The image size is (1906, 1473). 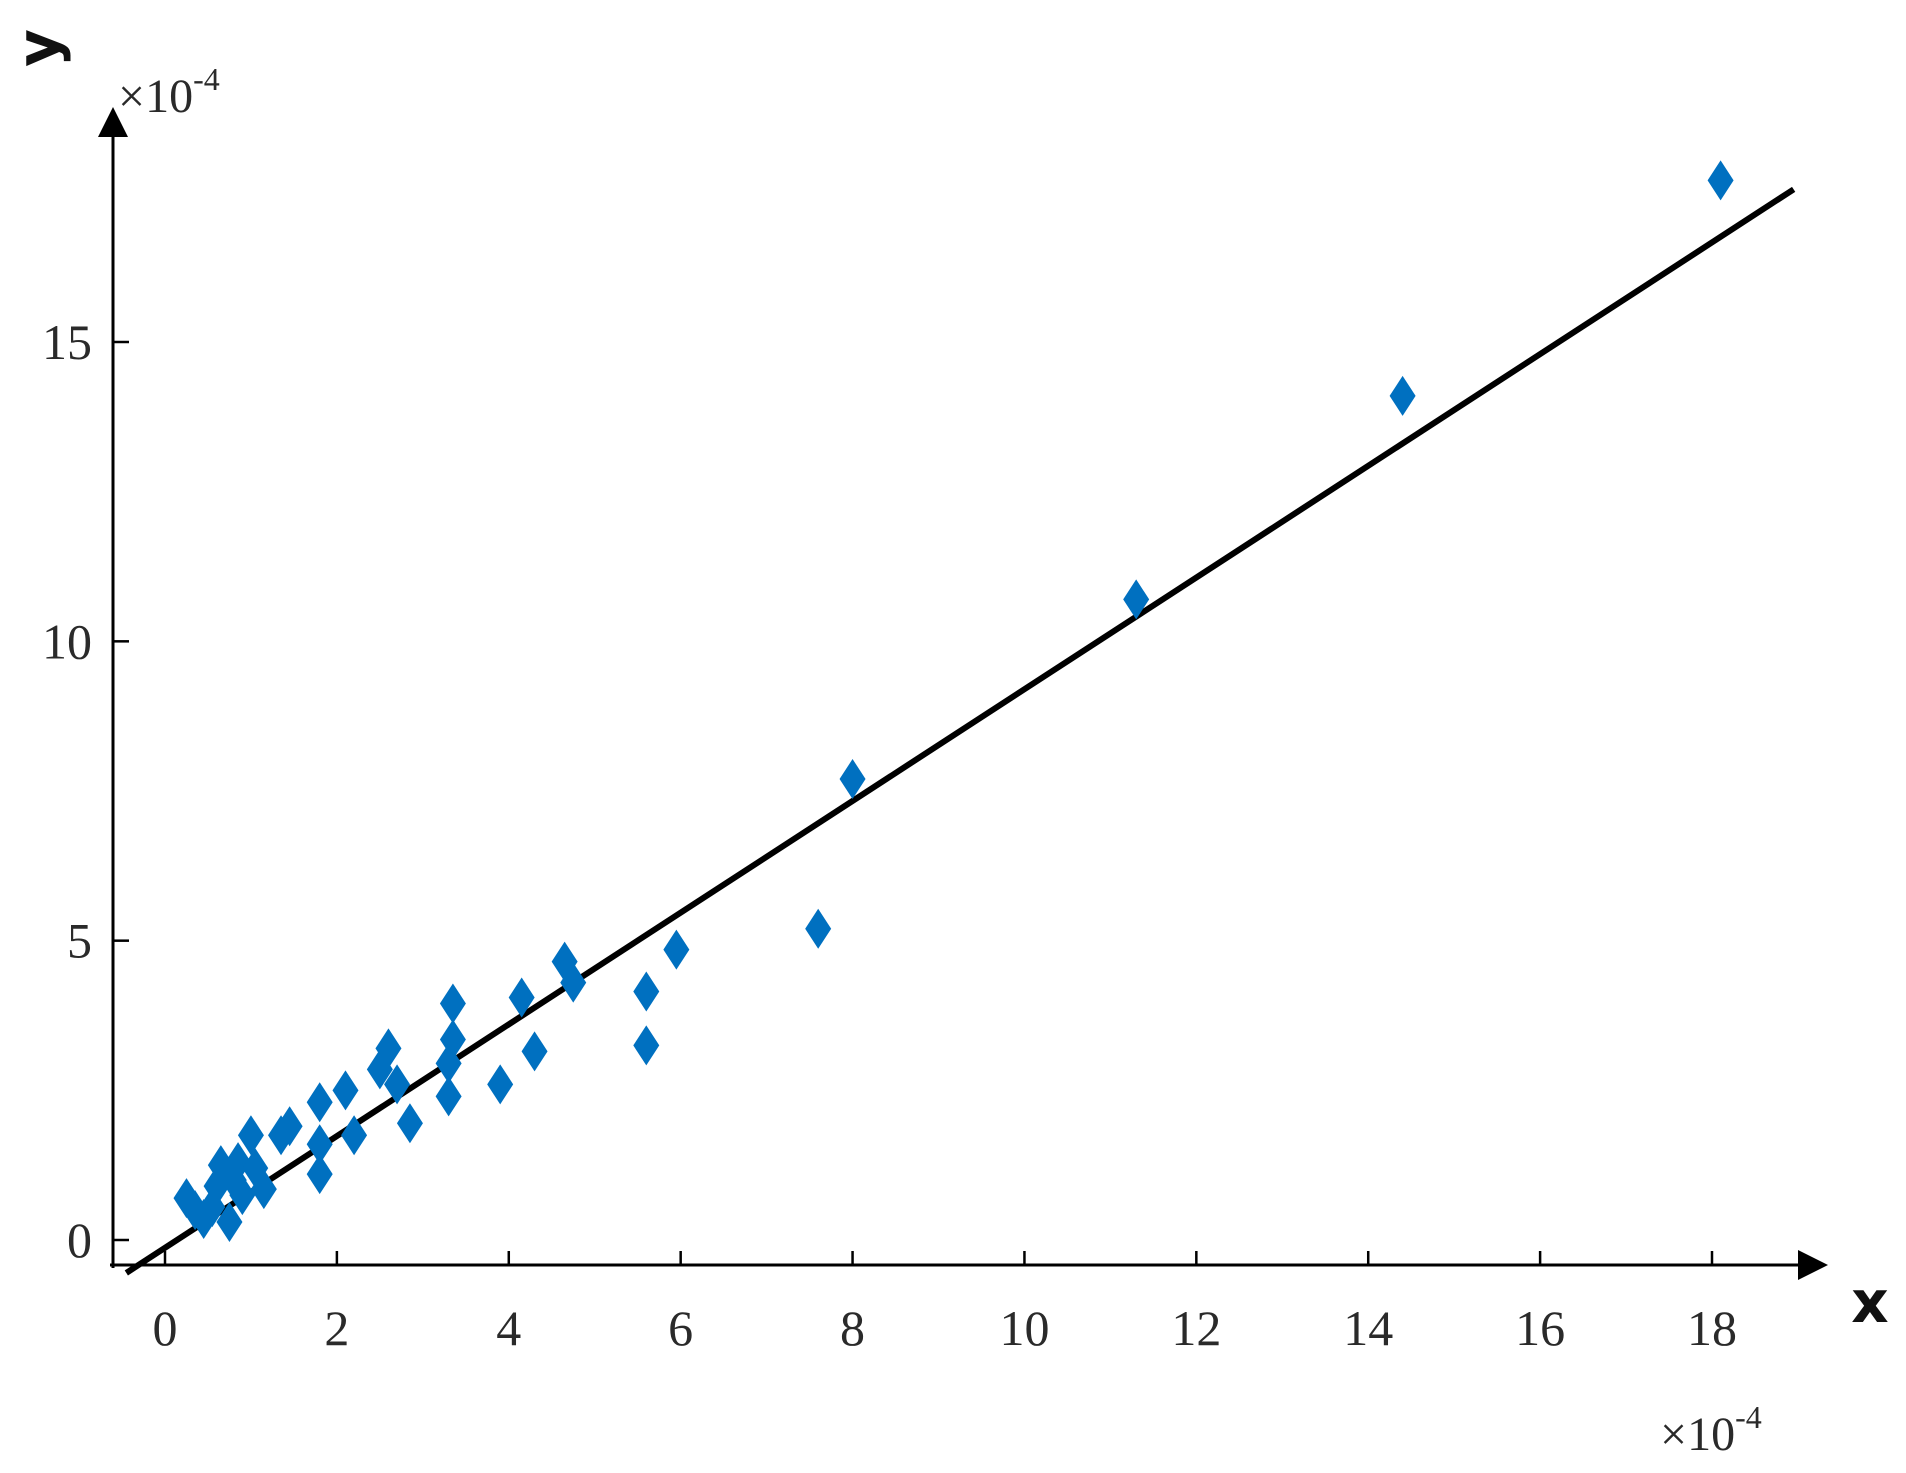 I want to click on x-tick-label: 4, so click(x=508, y=1328).